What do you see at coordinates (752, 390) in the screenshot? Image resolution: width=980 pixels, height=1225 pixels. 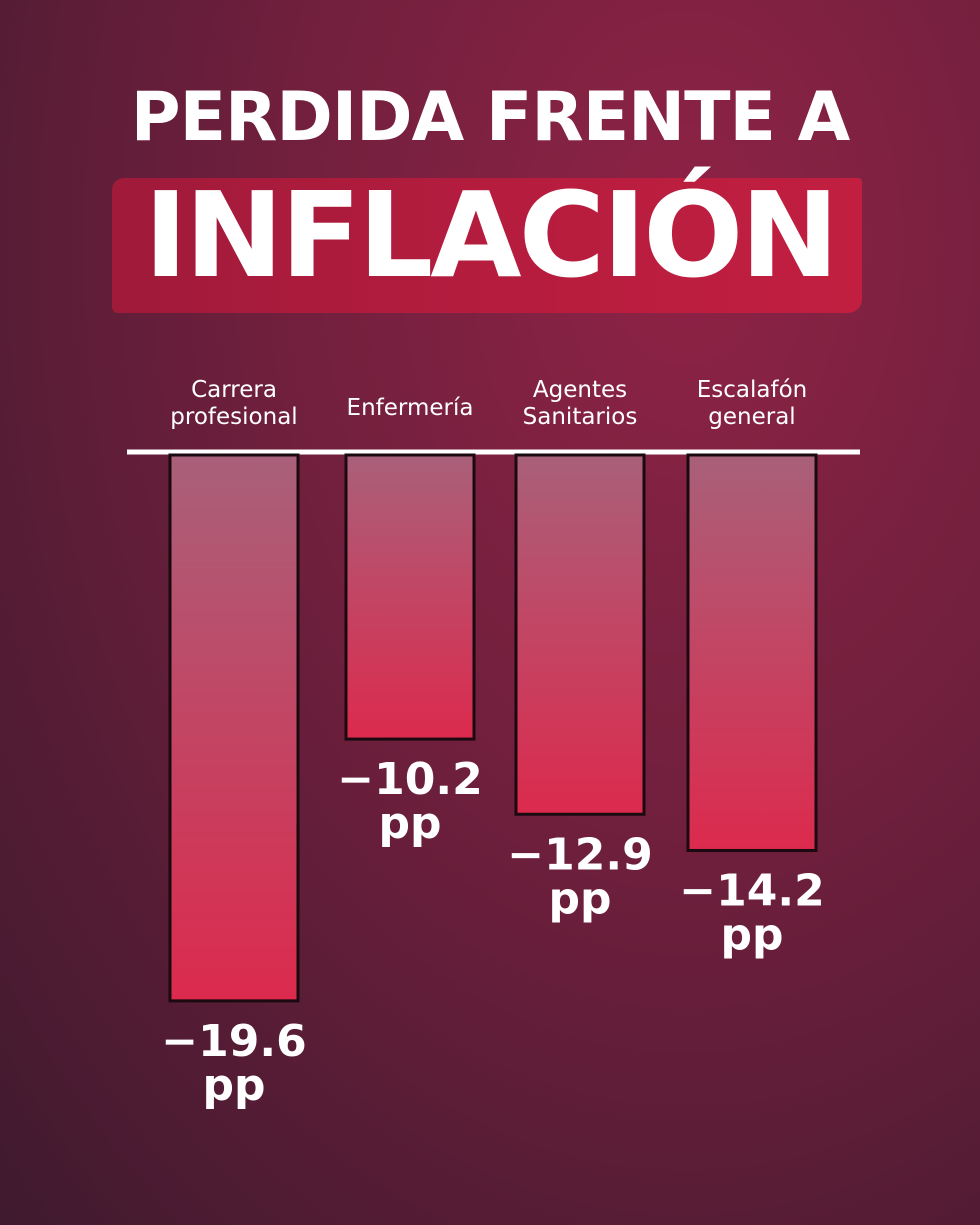 I see `category-label-4: Escalafón` at bounding box center [752, 390].